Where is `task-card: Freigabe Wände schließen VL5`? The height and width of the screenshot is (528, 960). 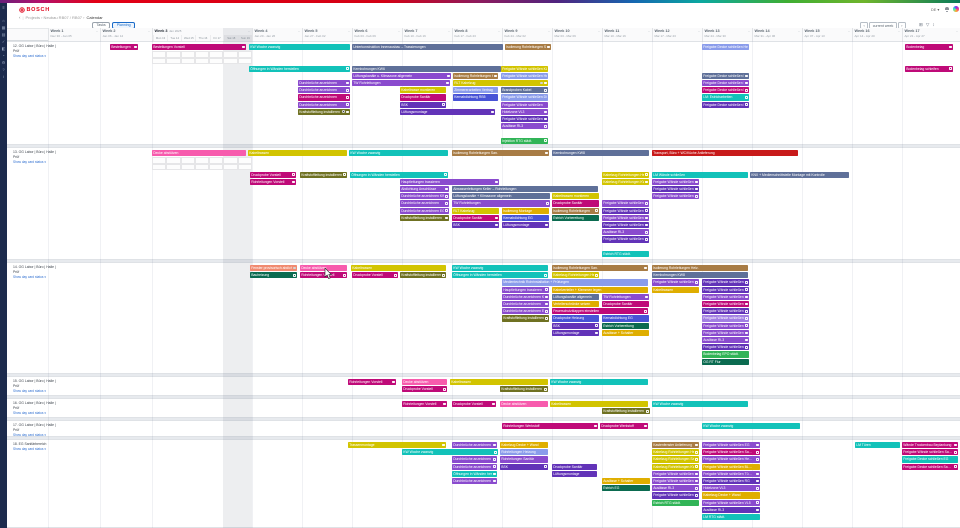
task-card: Freigabe Wände schließen VL5 is located at coordinates (524, 119).